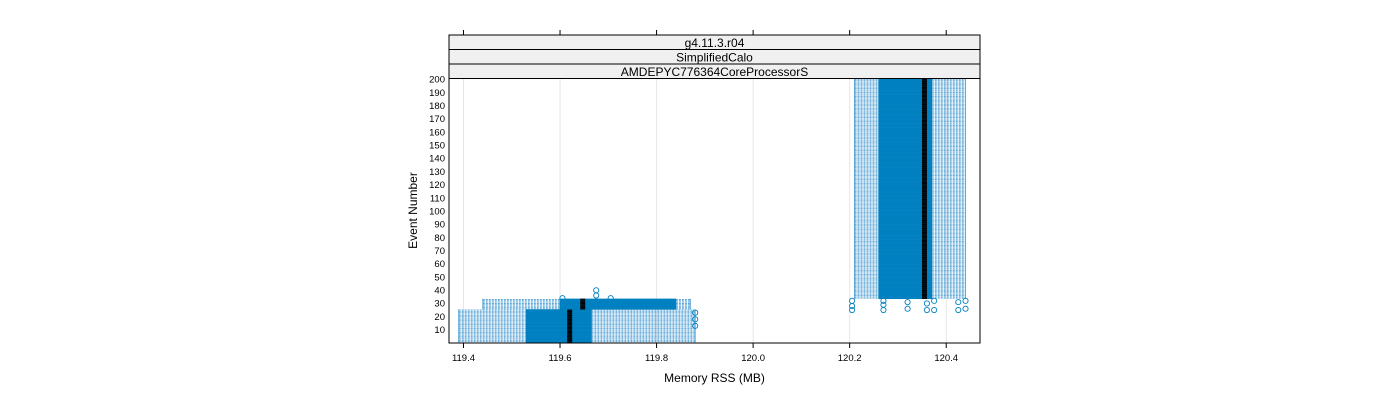 The height and width of the screenshot is (405, 1400). What do you see at coordinates (437, 106) in the screenshot?
I see `y-tick-label: 180` at bounding box center [437, 106].